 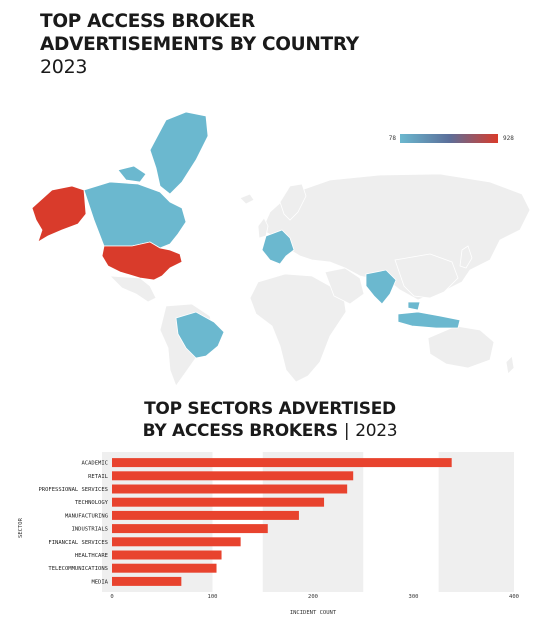 I want to click on background-band, so click(x=476, y=522).